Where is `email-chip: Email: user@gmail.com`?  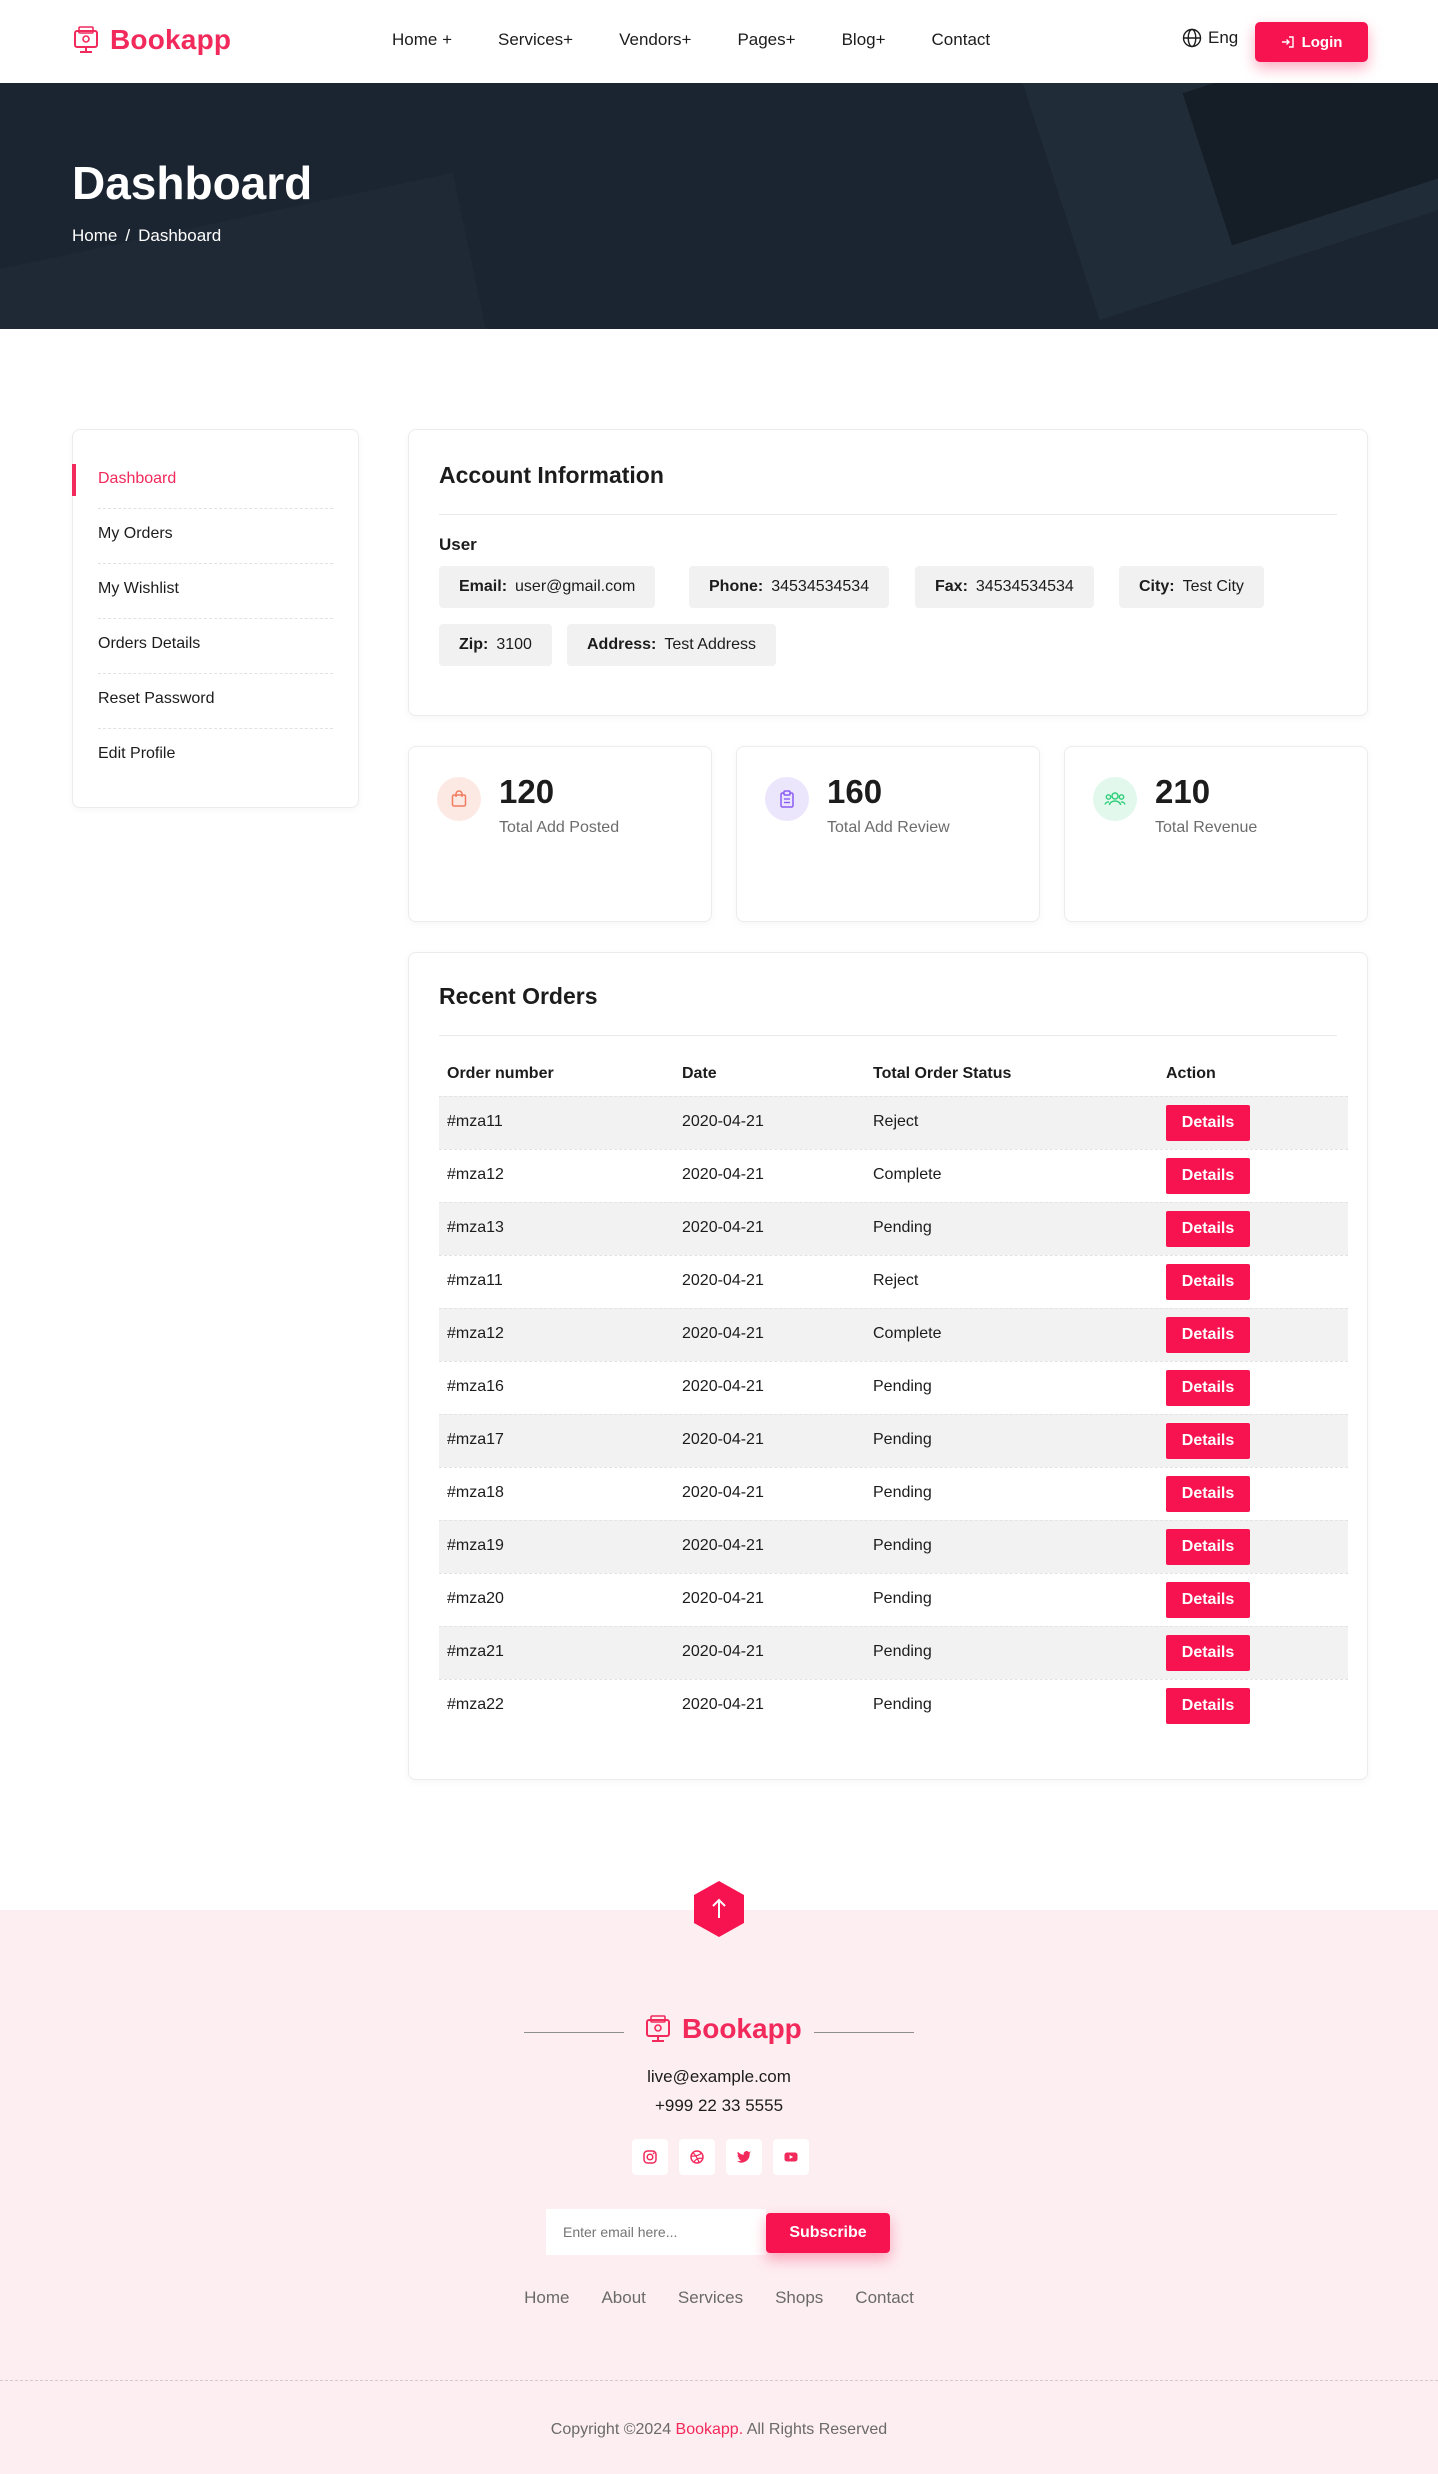
email-chip: Email: user@gmail.com is located at coordinates (547, 587).